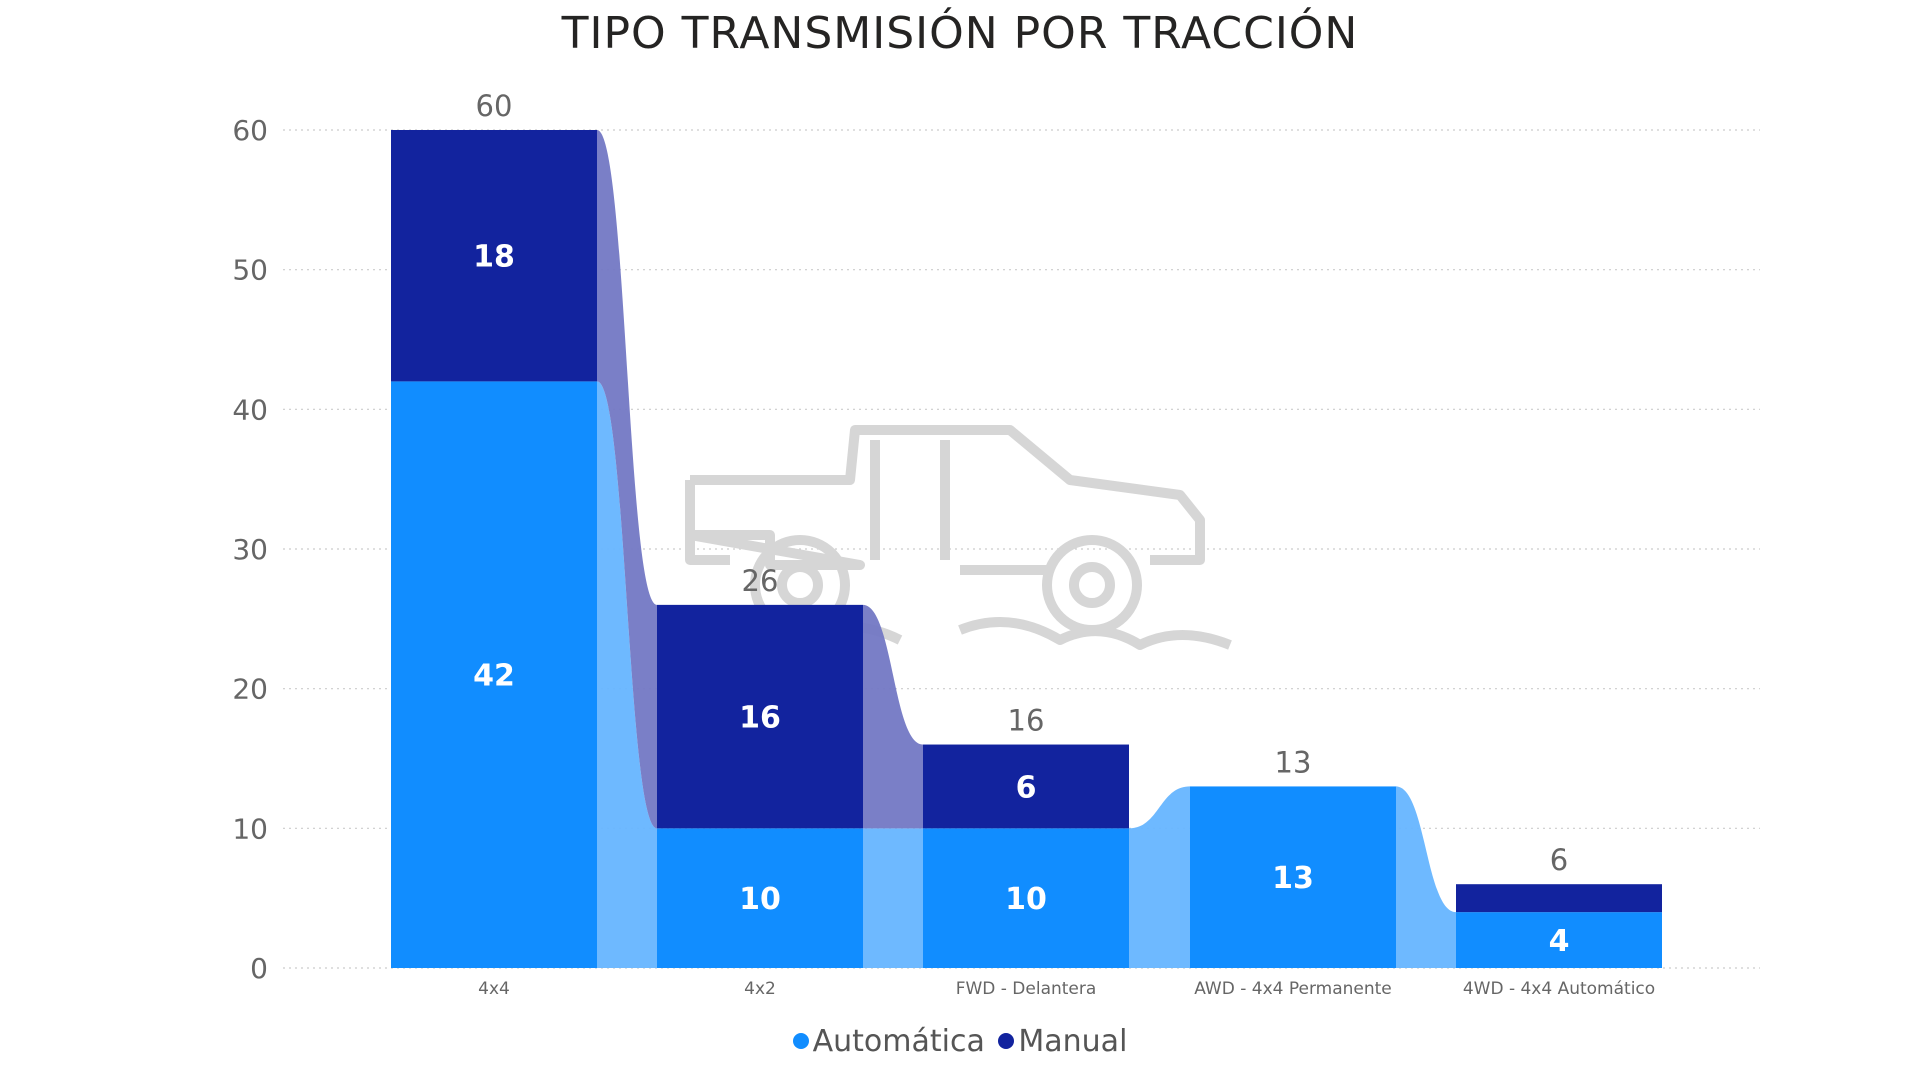  I want to click on segment-label: 4, so click(1559, 941).